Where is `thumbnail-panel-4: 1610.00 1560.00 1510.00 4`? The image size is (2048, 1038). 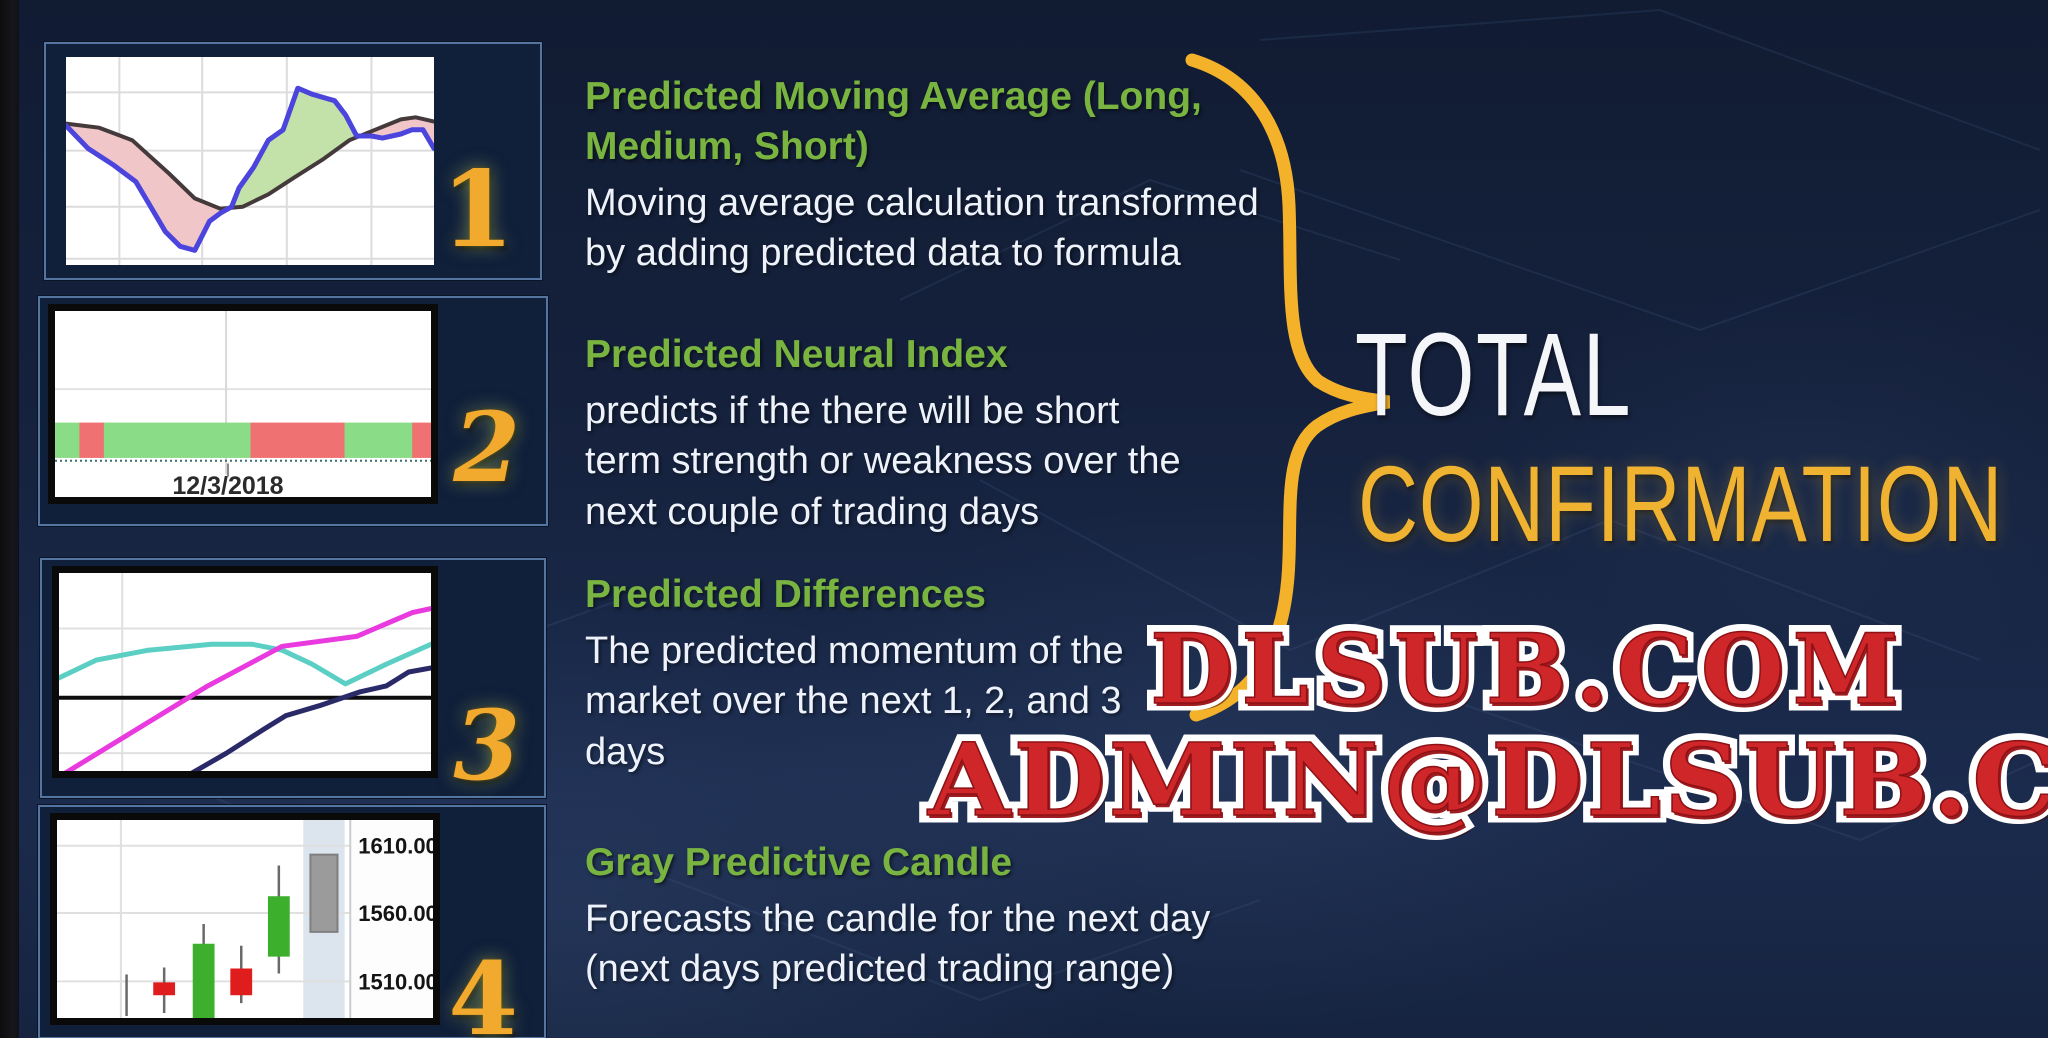
thumbnail-panel-4: 1610.00 1560.00 1510.00 4 is located at coordinates (292, 921).